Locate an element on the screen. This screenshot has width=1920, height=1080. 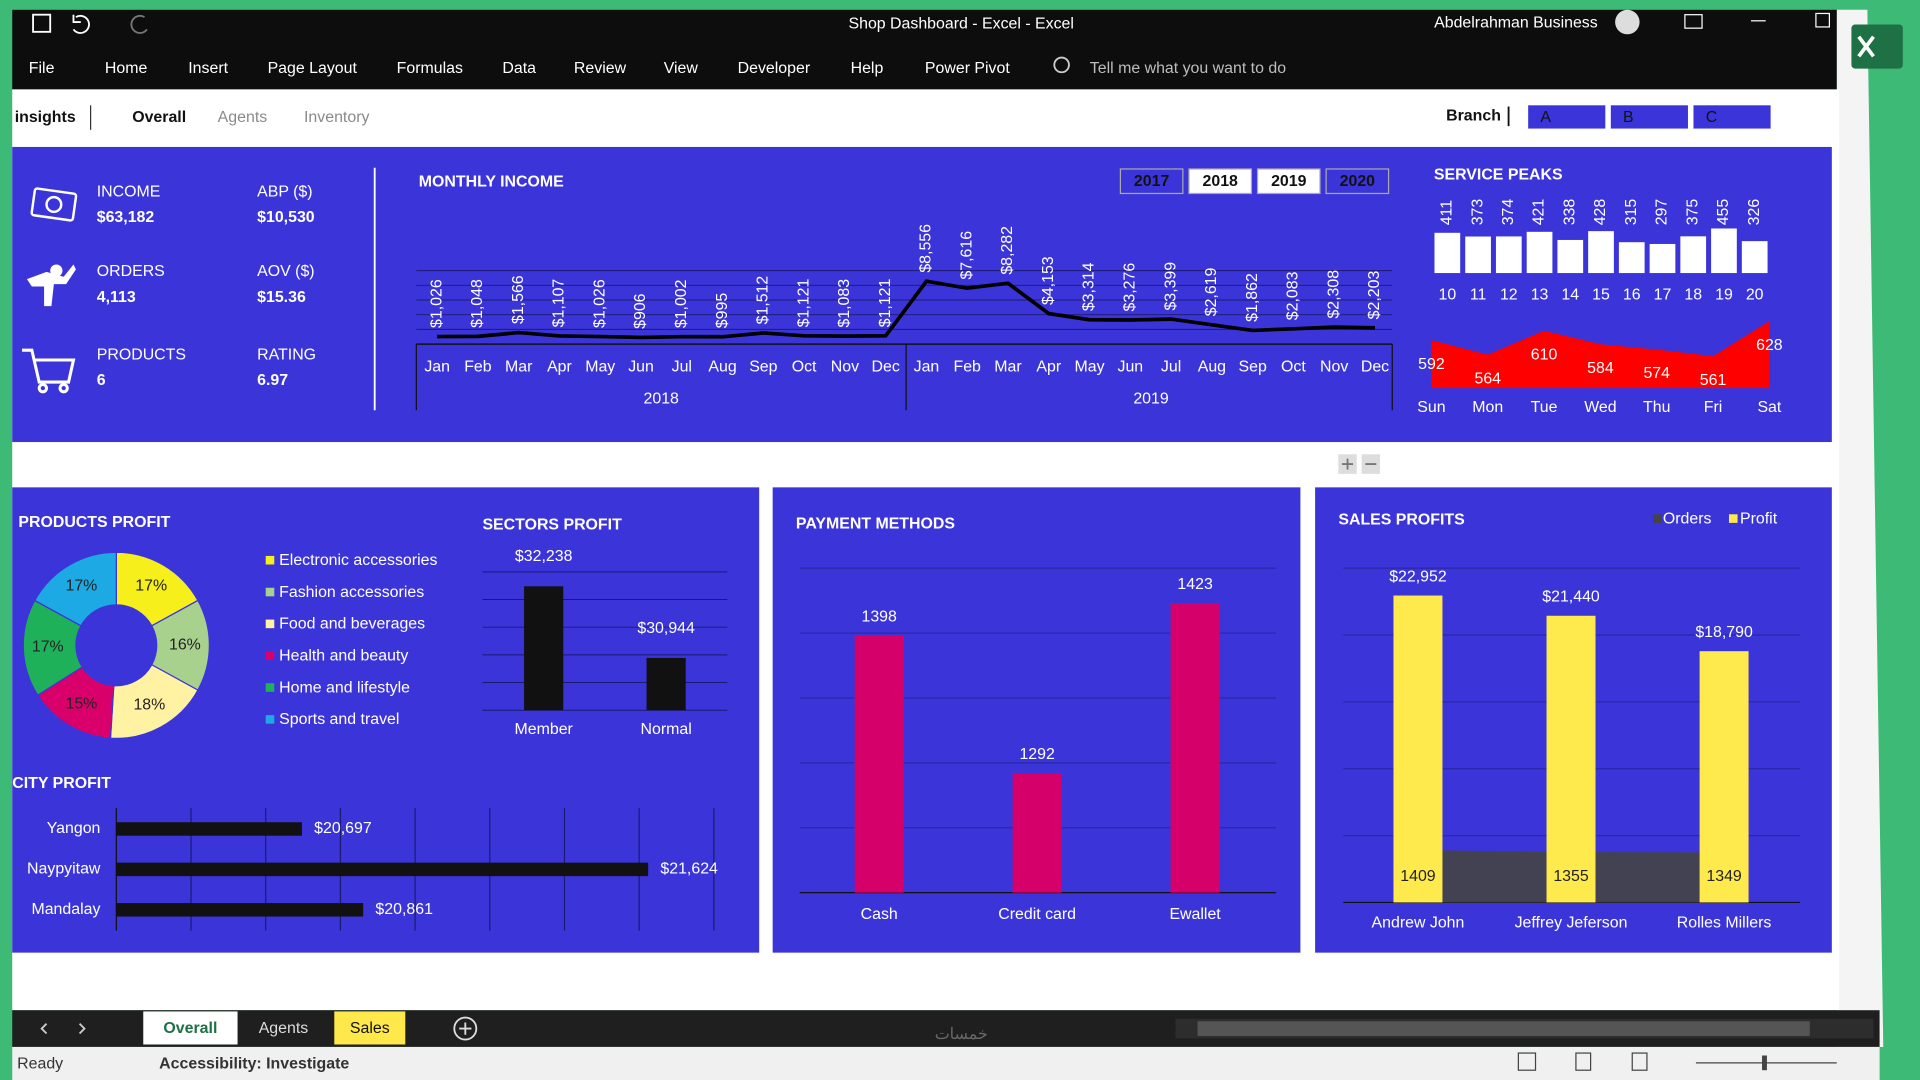
sheet-tab-label: Agents is located at coordinates (284, 1028).